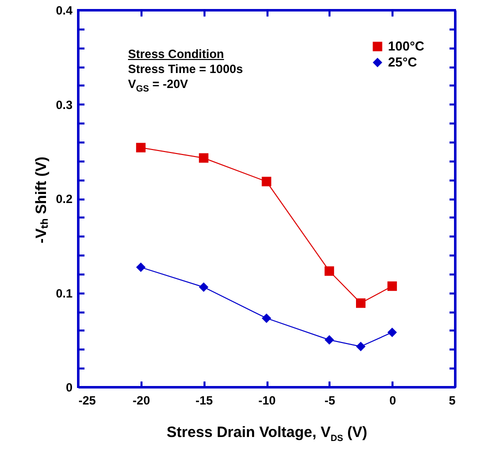 The image size is (480, 455). Describe the element at coordinates (204, 401) in the screenshot. I see `x-tick-label: -15` at that location.